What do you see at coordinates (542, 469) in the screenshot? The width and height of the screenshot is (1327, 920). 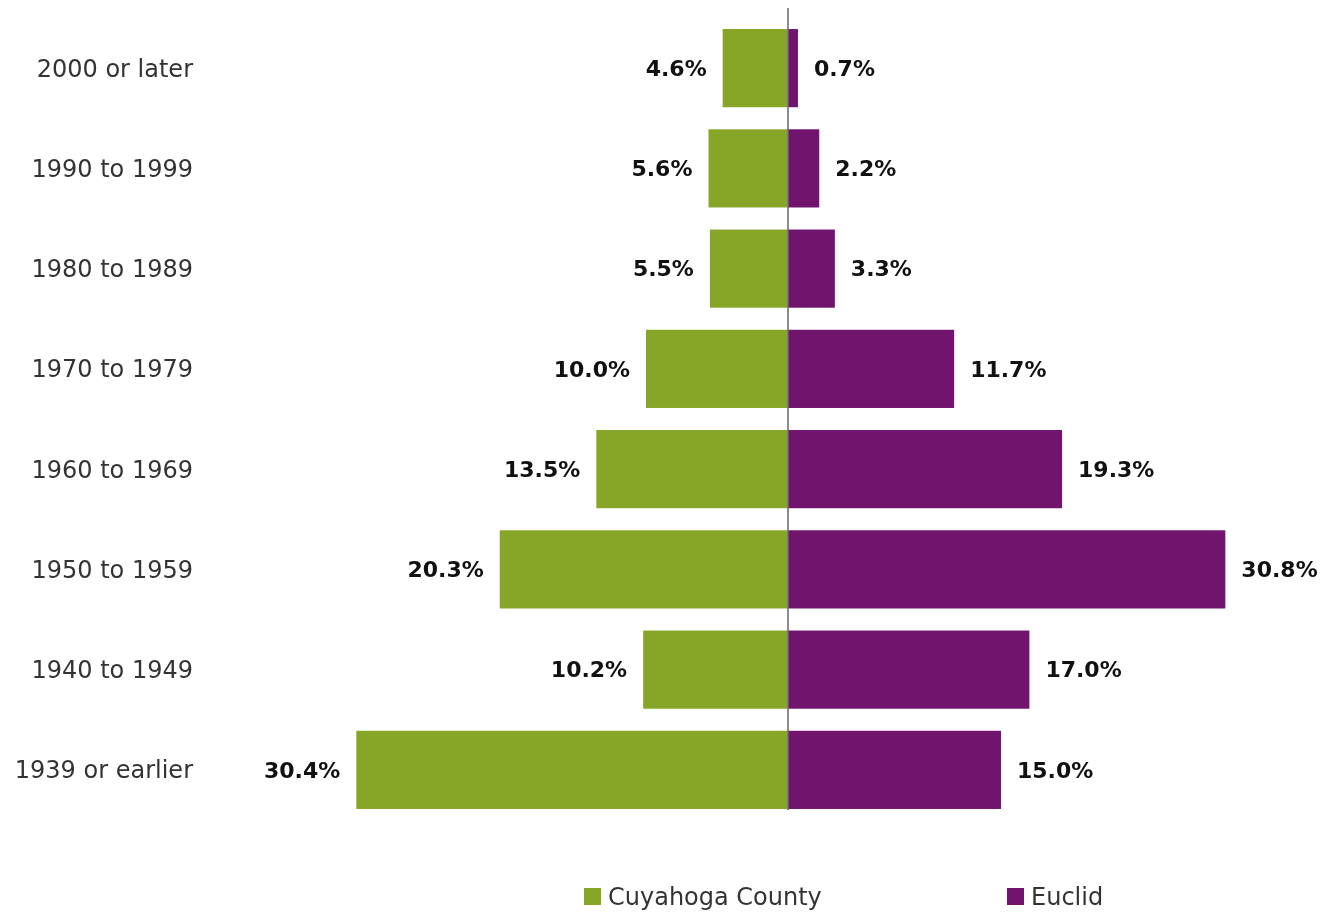 I see `data-label: 13.5%` at bounding box center [542, 469].